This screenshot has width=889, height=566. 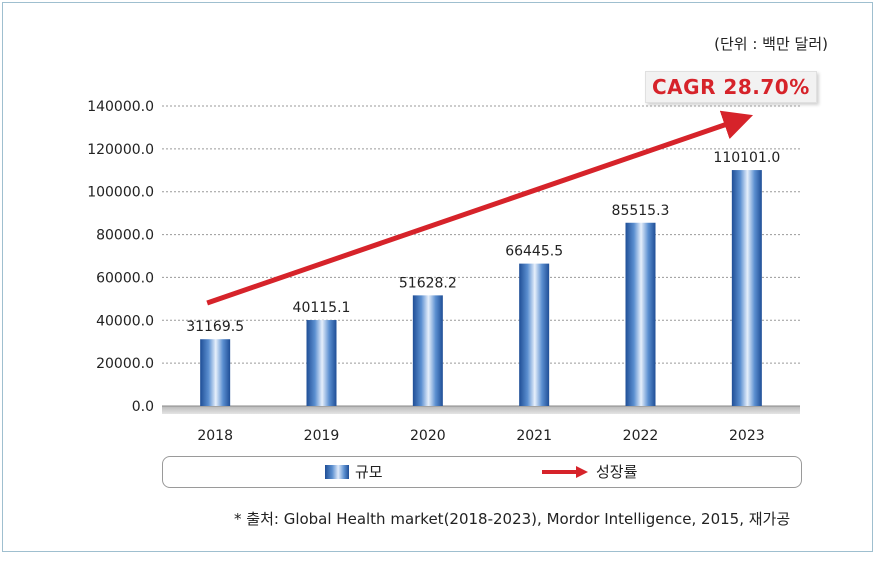 What do you see at coordinates (125, 236) in the screenshot?
I see `y-tick-label: 80000.0` at bounding box center [125, 236].